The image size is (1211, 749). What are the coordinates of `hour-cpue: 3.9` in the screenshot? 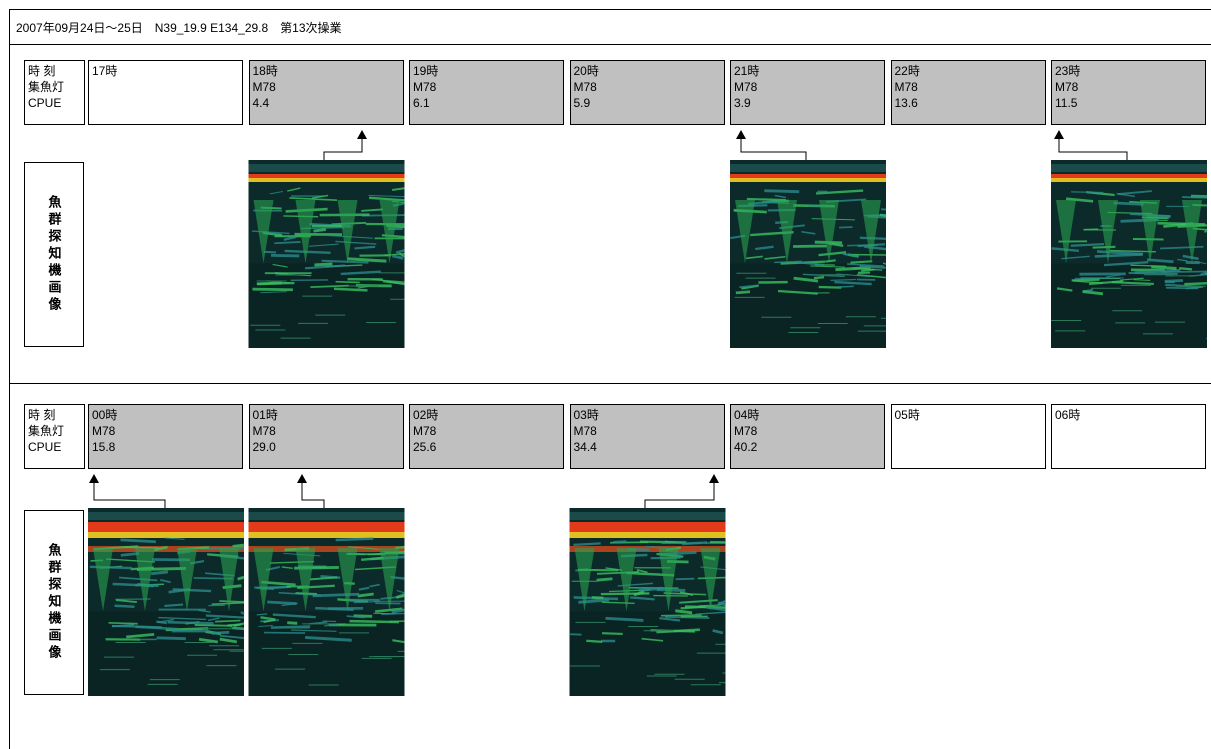 It's located at (807, 103).